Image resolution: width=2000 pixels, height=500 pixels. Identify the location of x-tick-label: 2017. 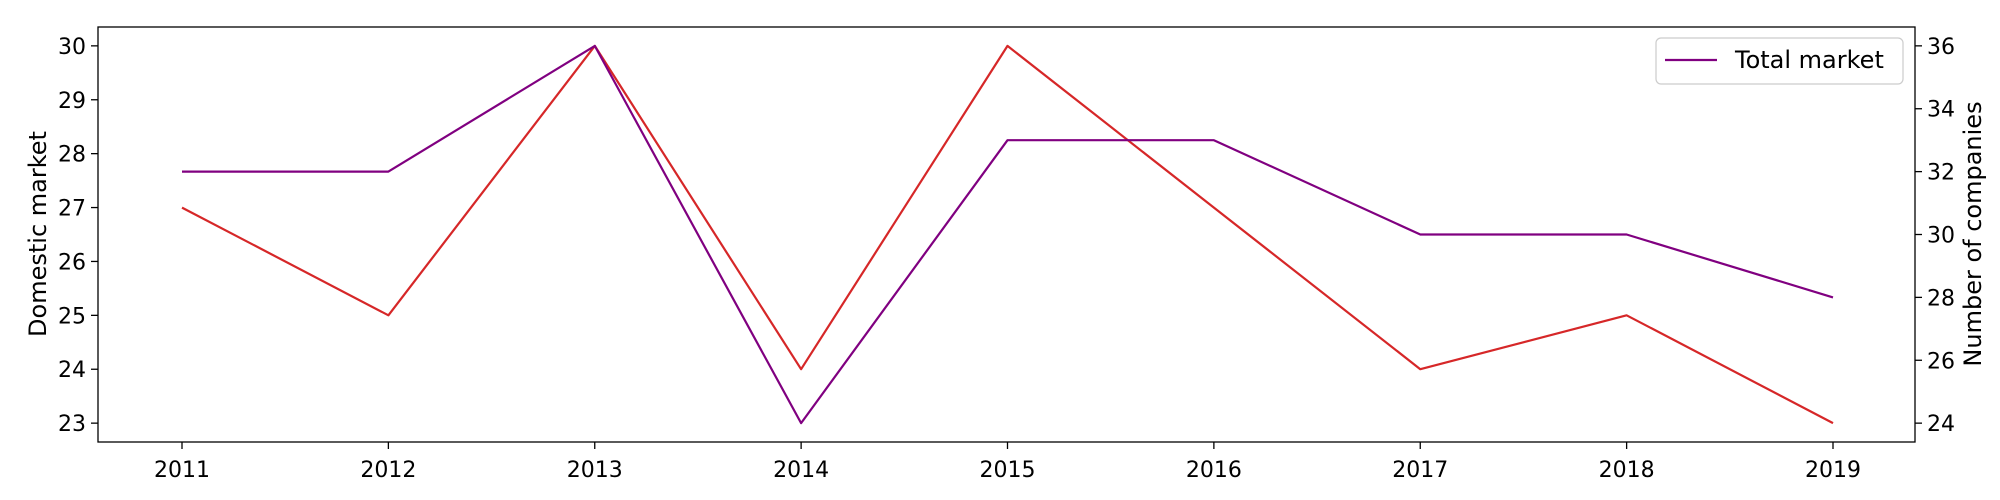
(1420, 470).